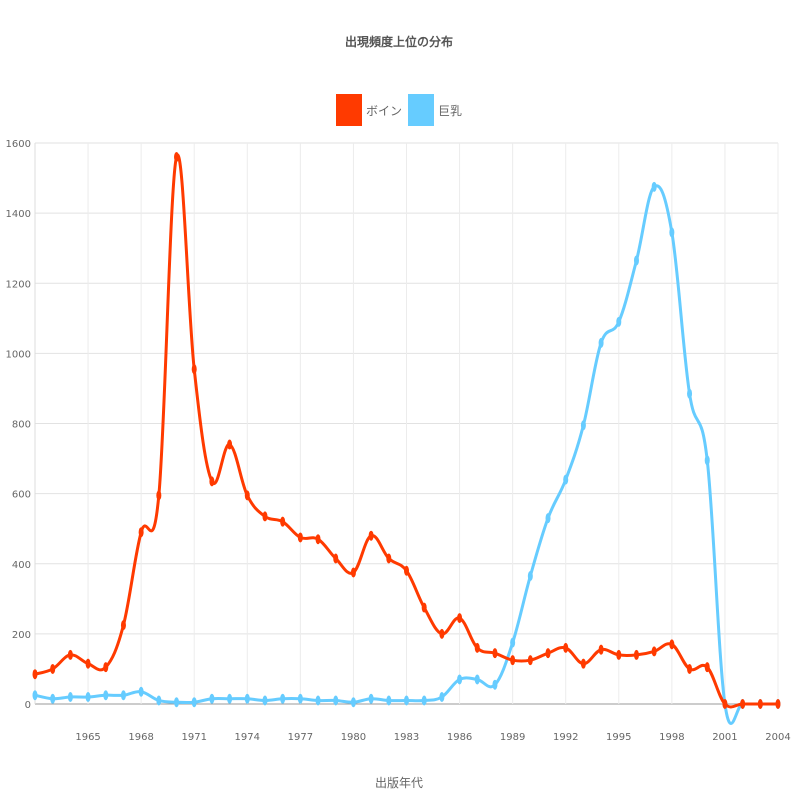 This screenshot has height=798, width=798. What do you see at coordinates (565, 737) in the screenshot?
I see `x-tick-label: 1992` at bounding box center [565, 737].